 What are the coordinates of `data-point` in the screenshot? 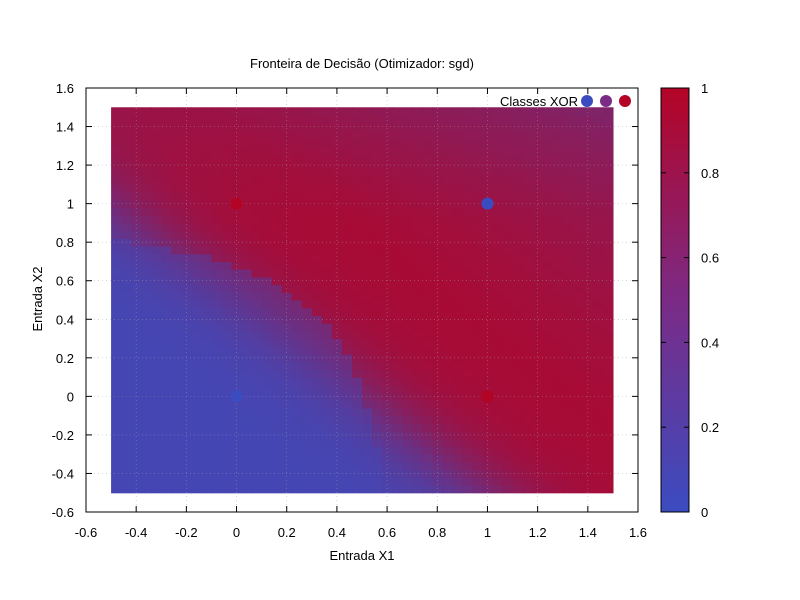 It's located at (236, 203).